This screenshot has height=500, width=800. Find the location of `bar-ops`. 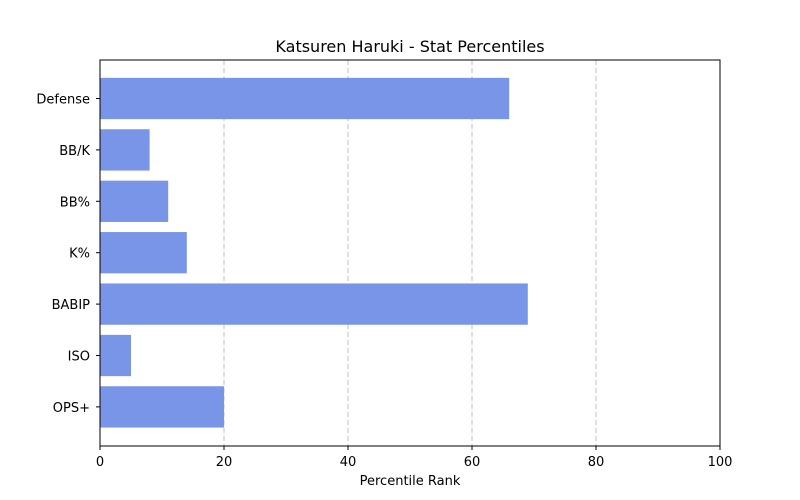

bar-ops is located at coordinates (162, 407).